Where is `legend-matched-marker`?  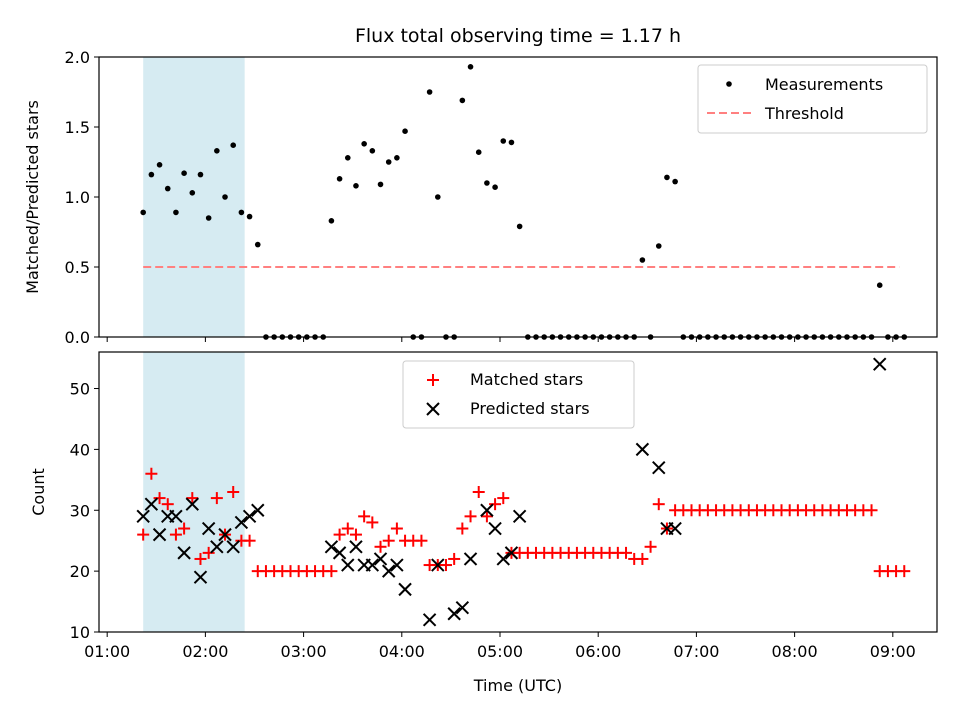 legend-matched-marker is located at coordinates (433, 380).